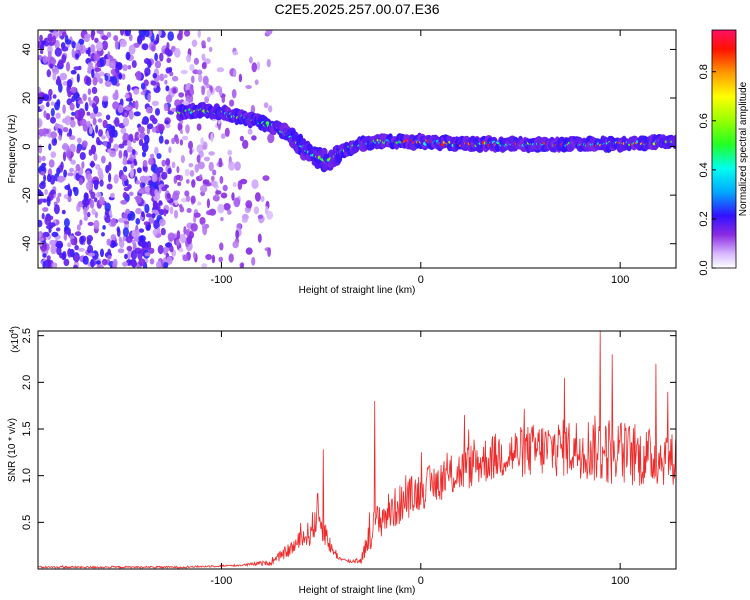 This screenshot has height=600, width=750. I want to click on spectrogram-y-tick-label: 20, so click(27, 98).